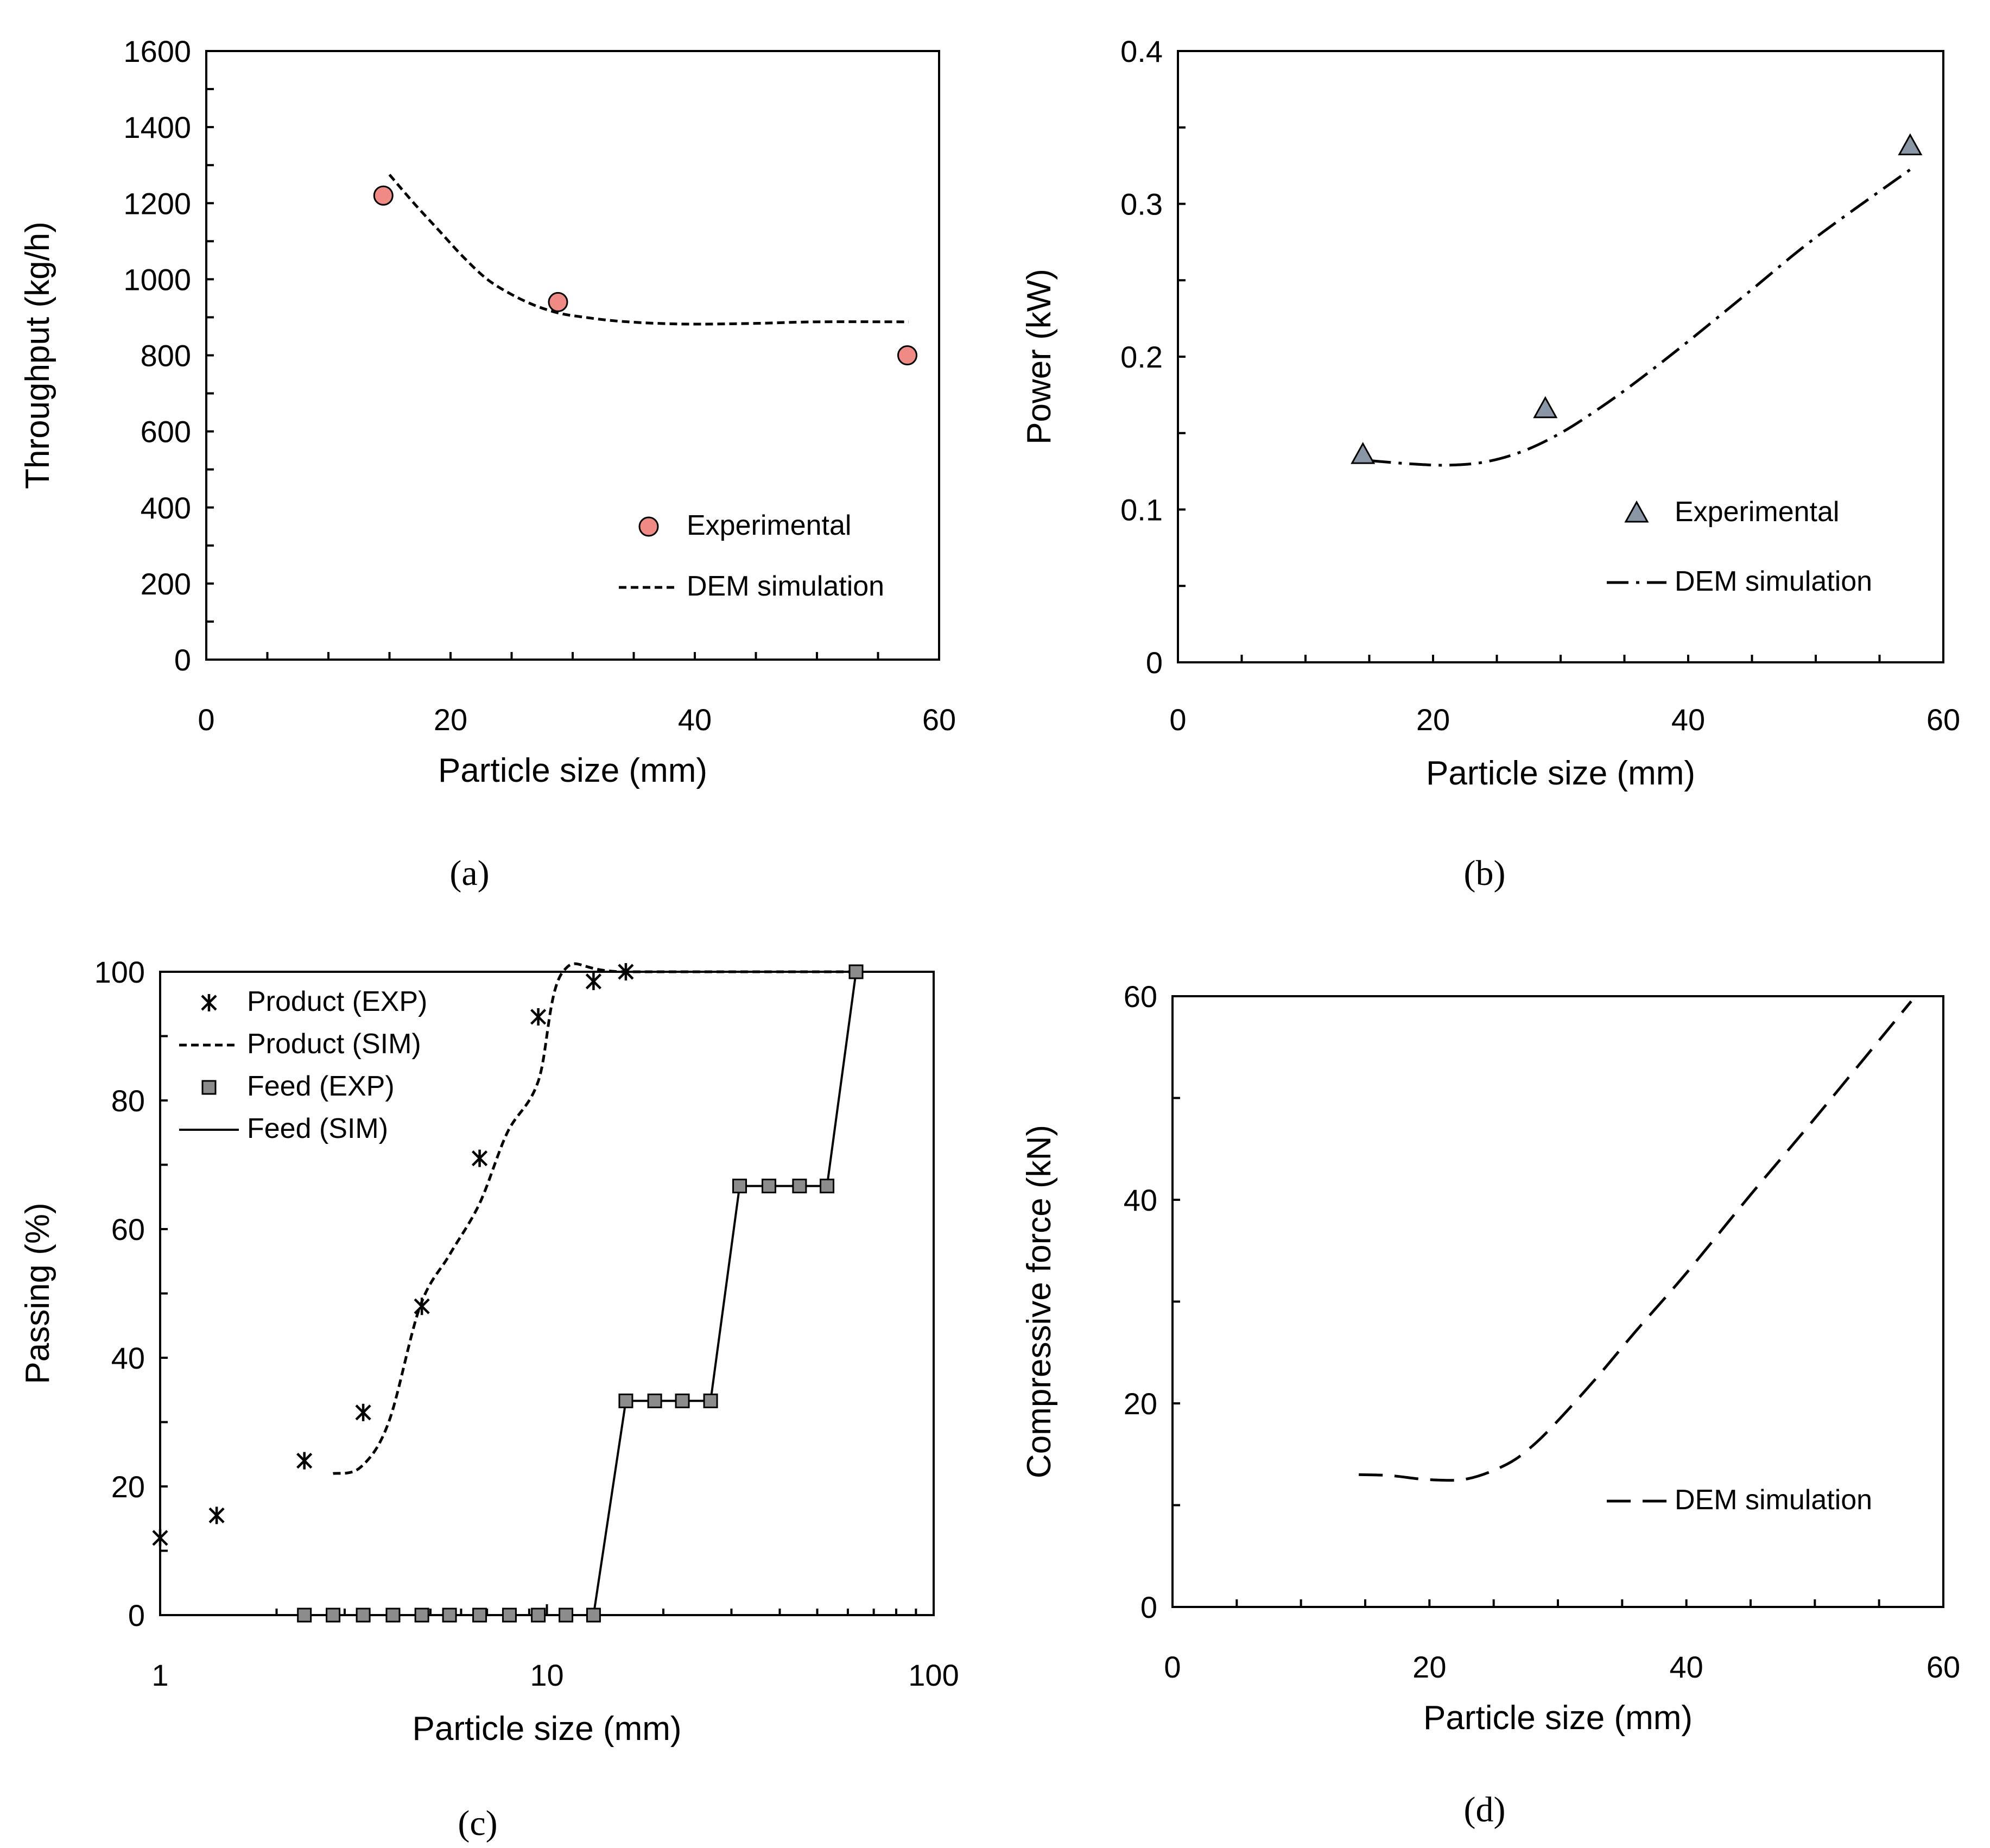  I want to click on plot-frame-c, so click(547, 1293).